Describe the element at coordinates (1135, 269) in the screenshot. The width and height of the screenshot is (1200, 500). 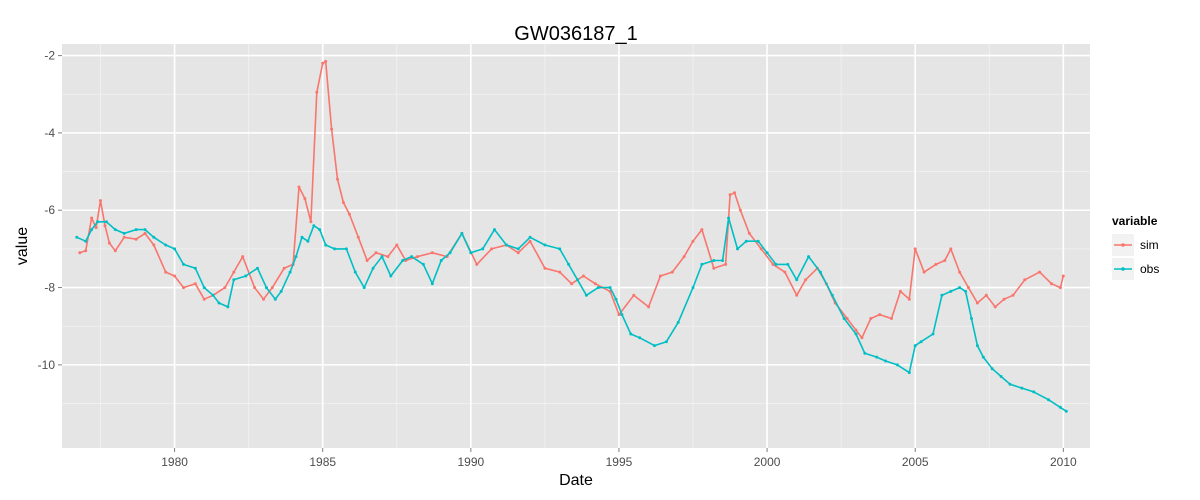
I see `legend-item-obs: obs` at that location.